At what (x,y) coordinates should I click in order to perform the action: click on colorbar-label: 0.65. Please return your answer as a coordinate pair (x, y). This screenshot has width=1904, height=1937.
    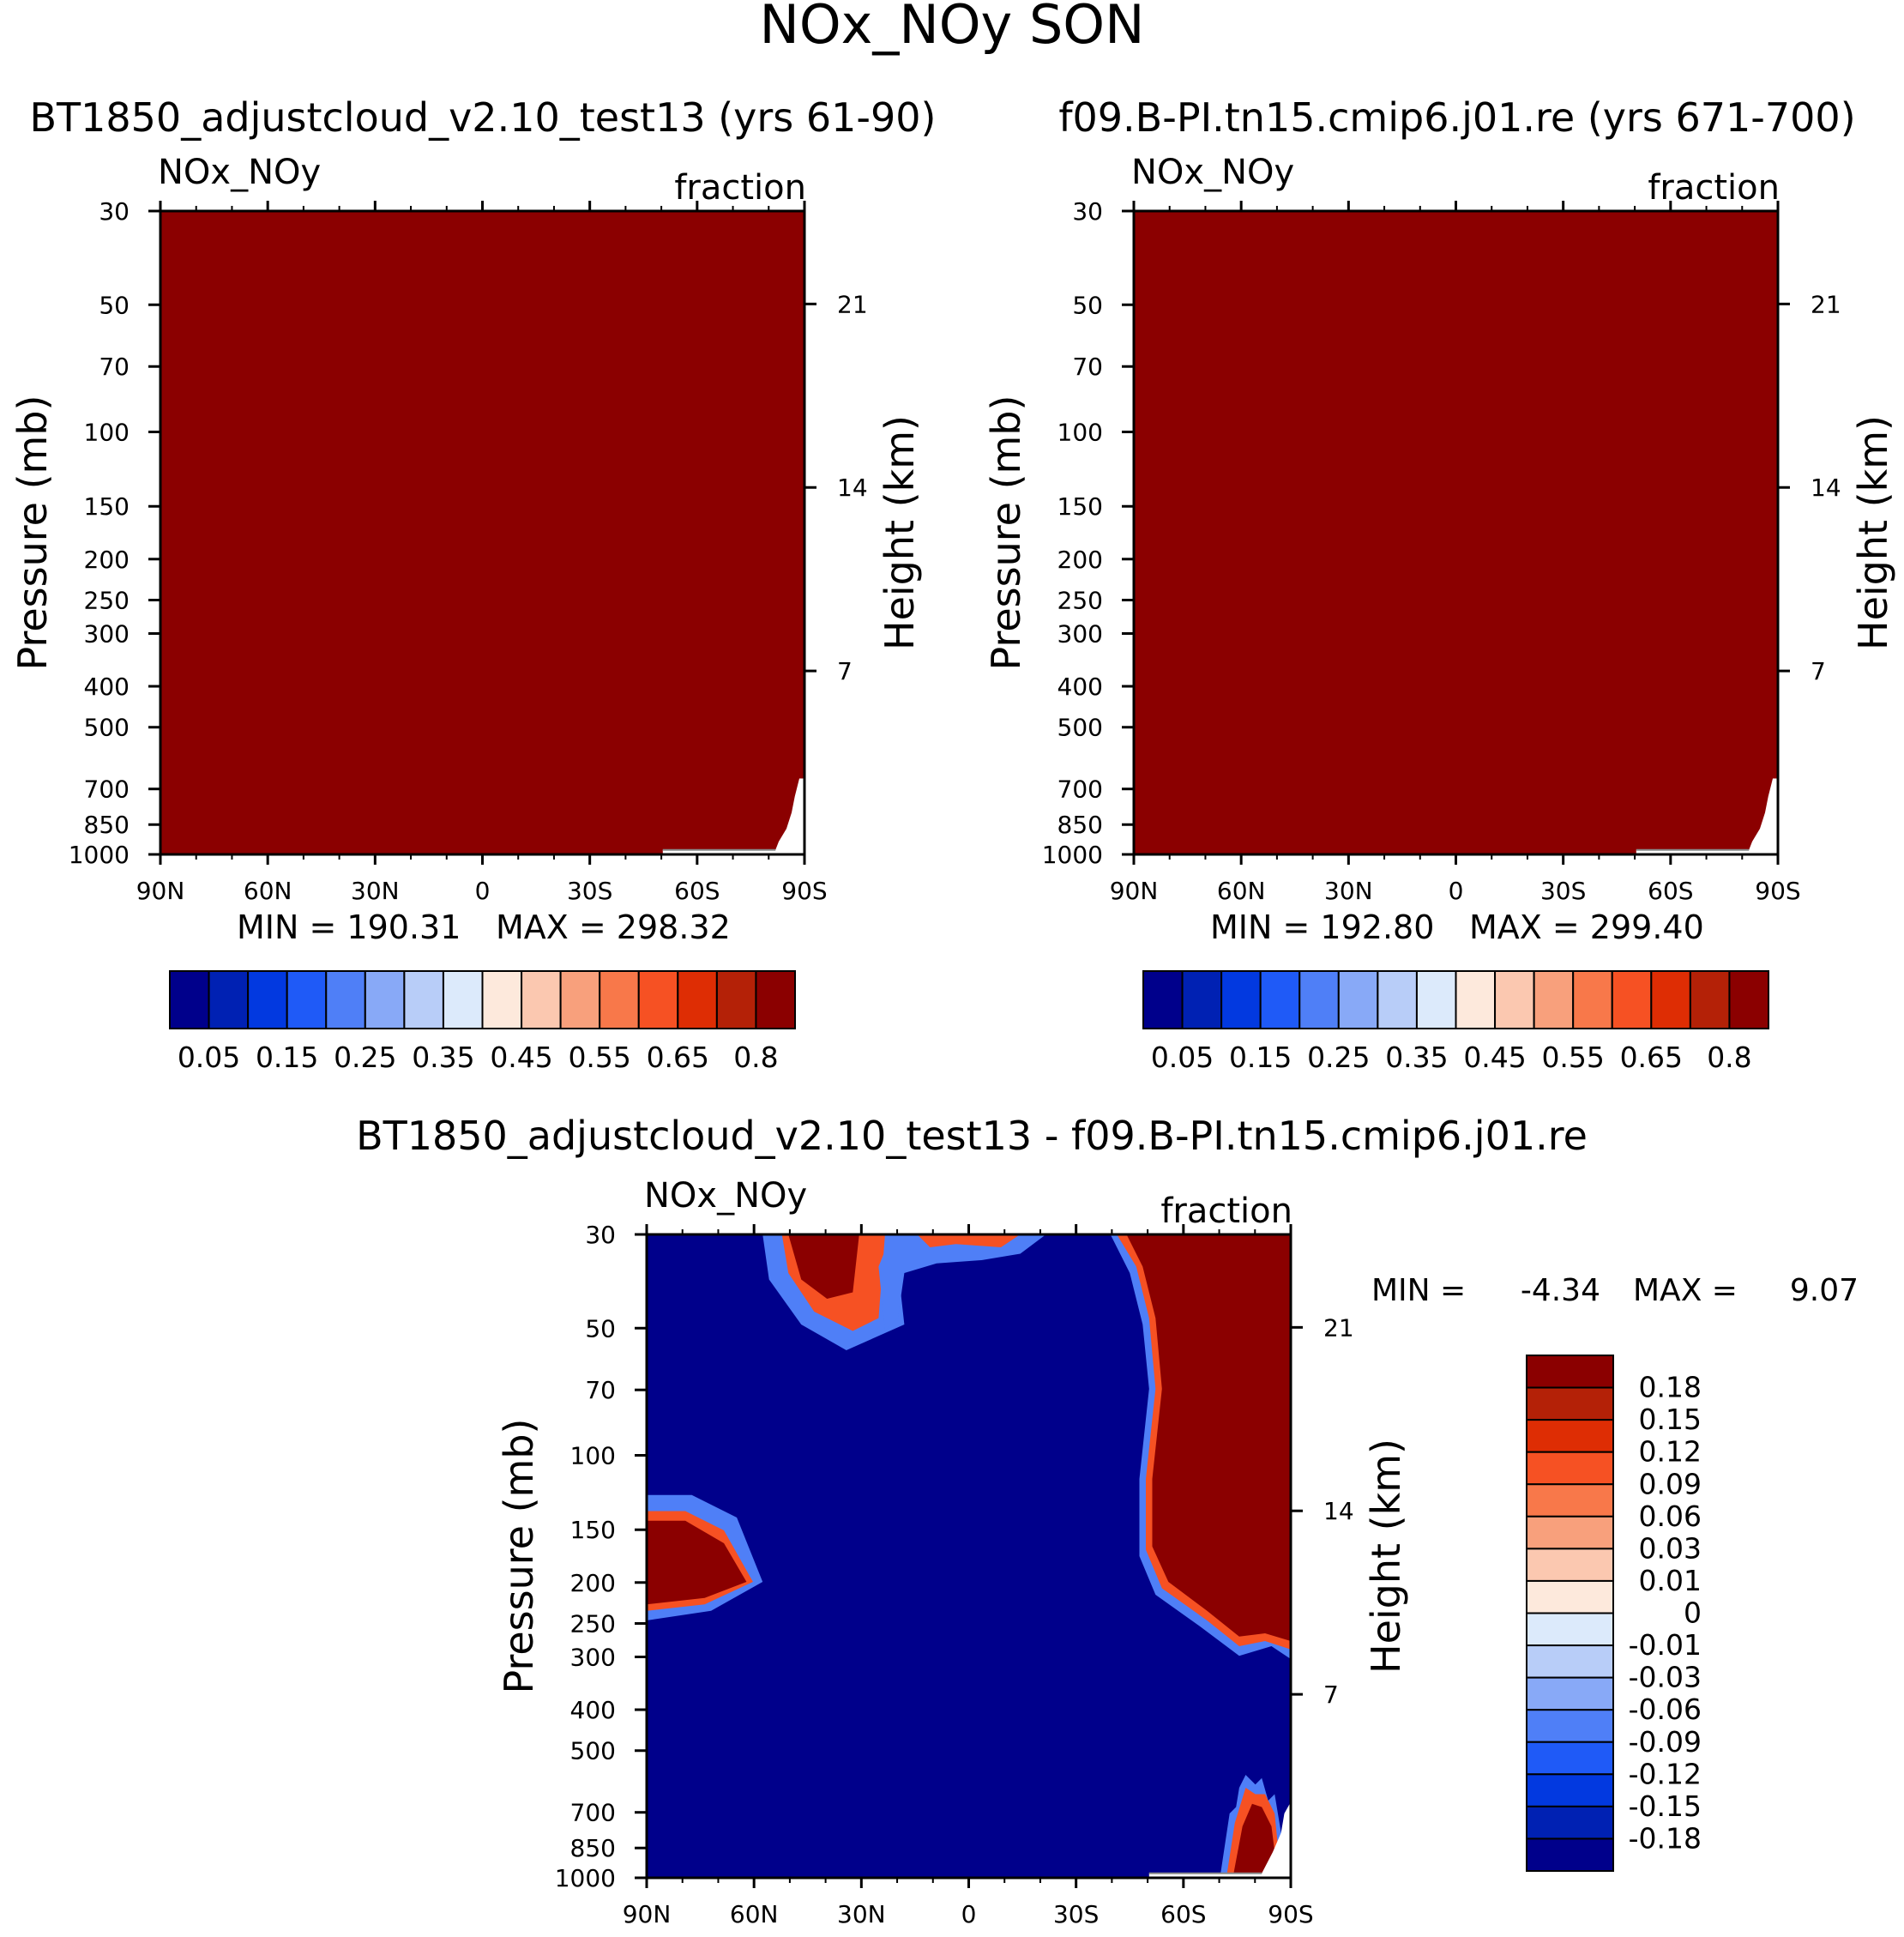
    Looking at the image, I should click on (678, 1057).